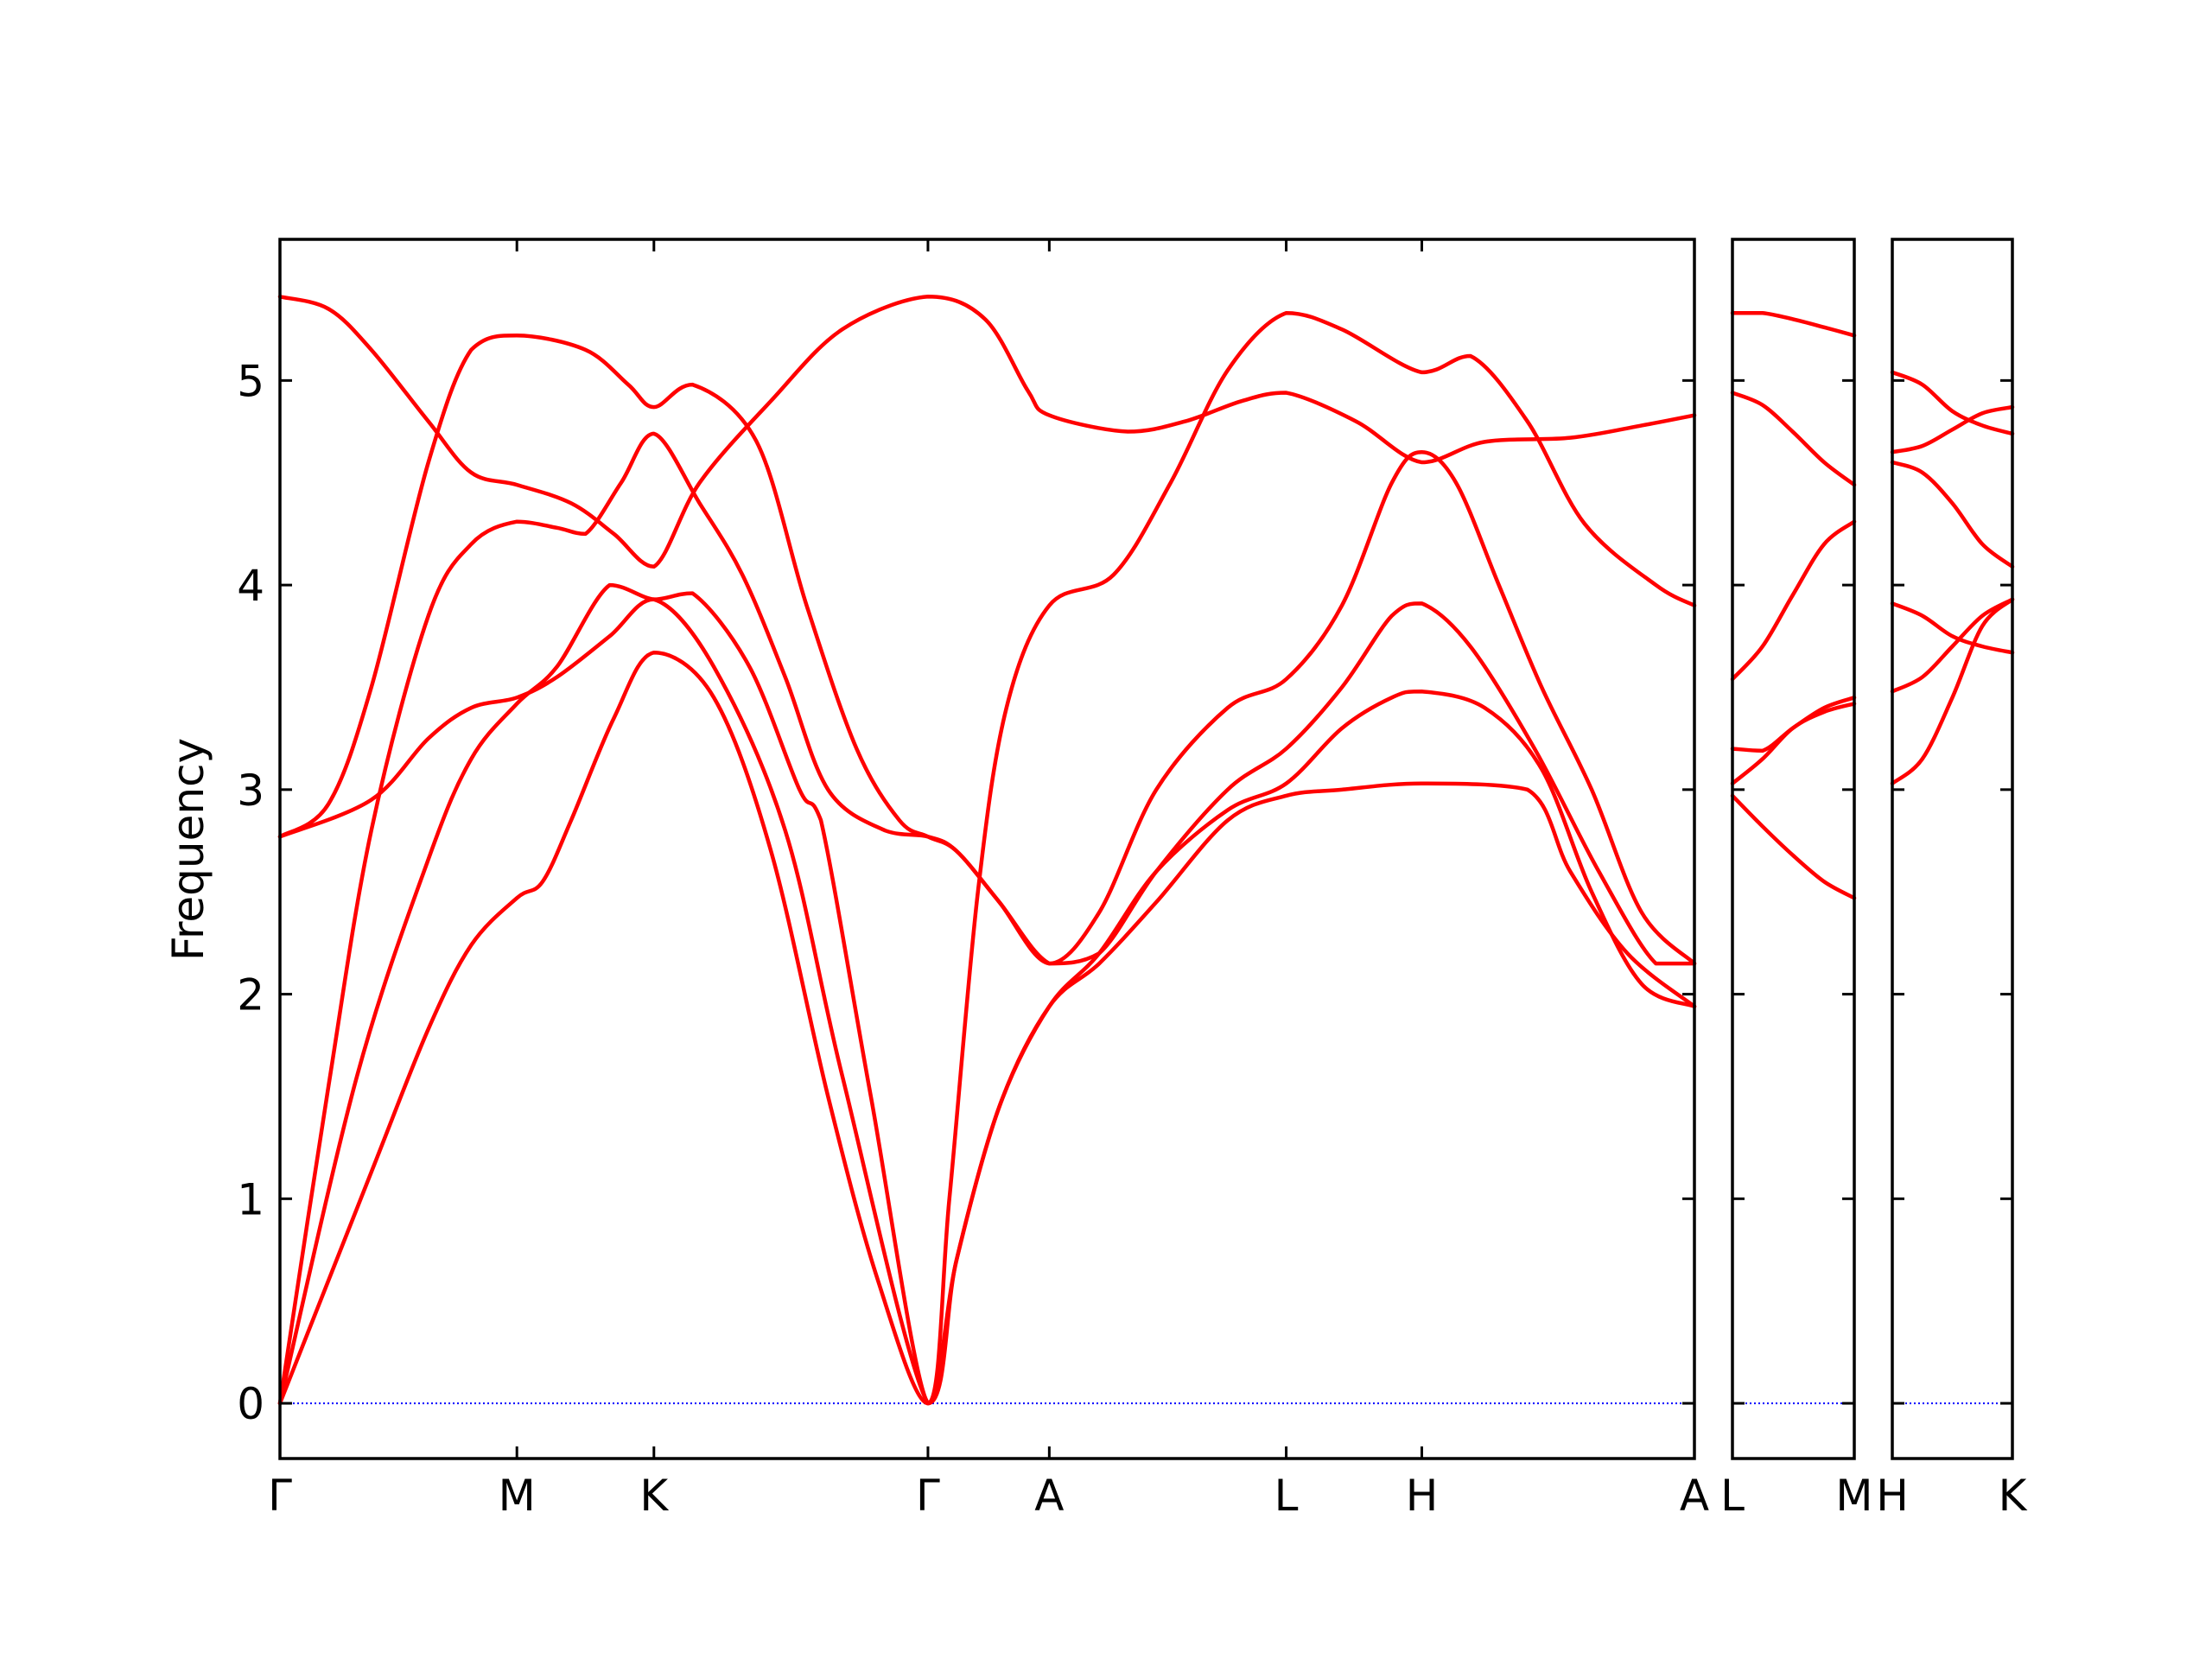 This screenshot has width=2212, height=1659. Describe the element at coordinates (188, 849) in the screenshot. I see `y-axis-label: Frequency` at that location.